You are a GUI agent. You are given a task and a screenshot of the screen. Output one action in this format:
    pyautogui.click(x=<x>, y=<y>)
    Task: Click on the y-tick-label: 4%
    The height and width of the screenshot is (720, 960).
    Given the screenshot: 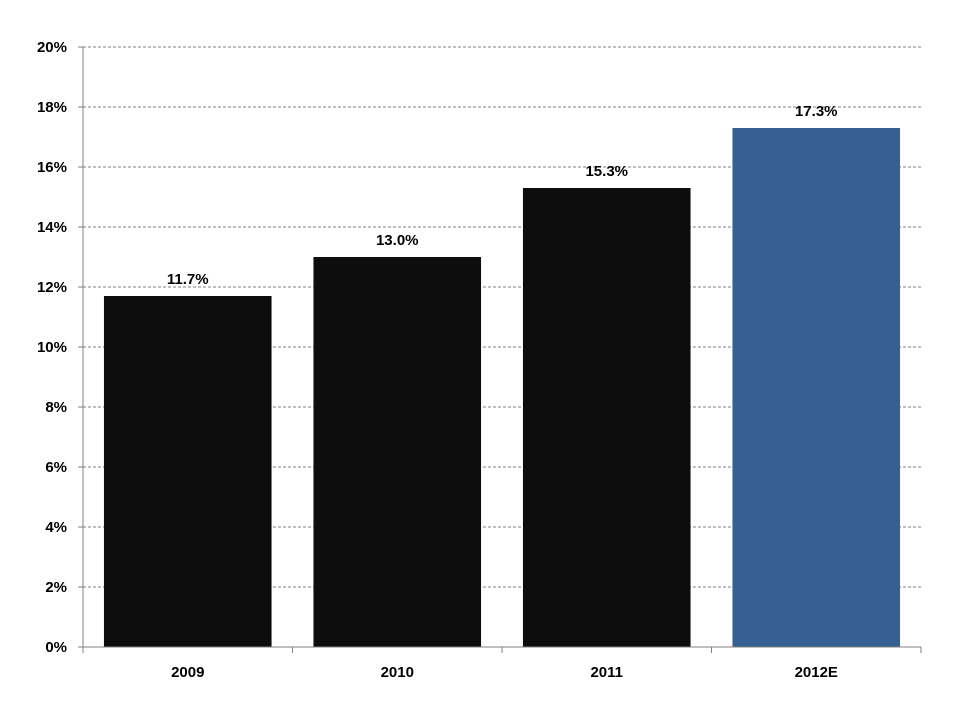 What is the action you would take?
    pyautogui.click(x=56, y=527)
    